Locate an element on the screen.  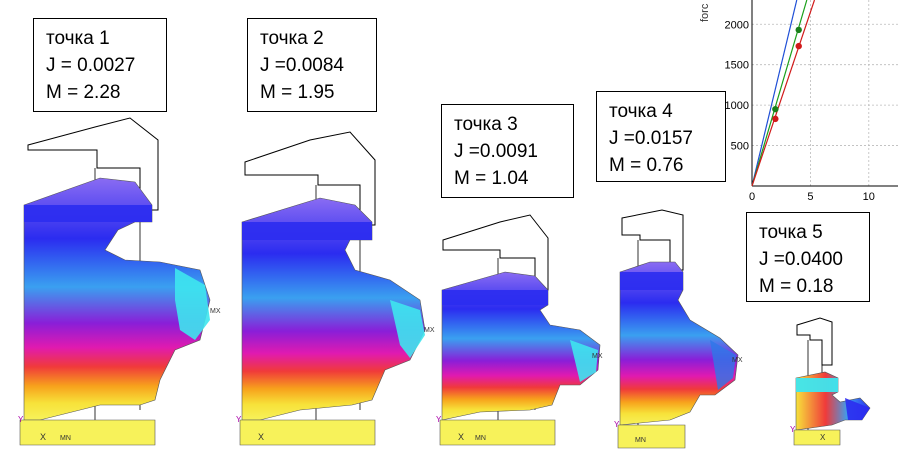
y-tick-label: 2000 is located at coordinates (737, 25).